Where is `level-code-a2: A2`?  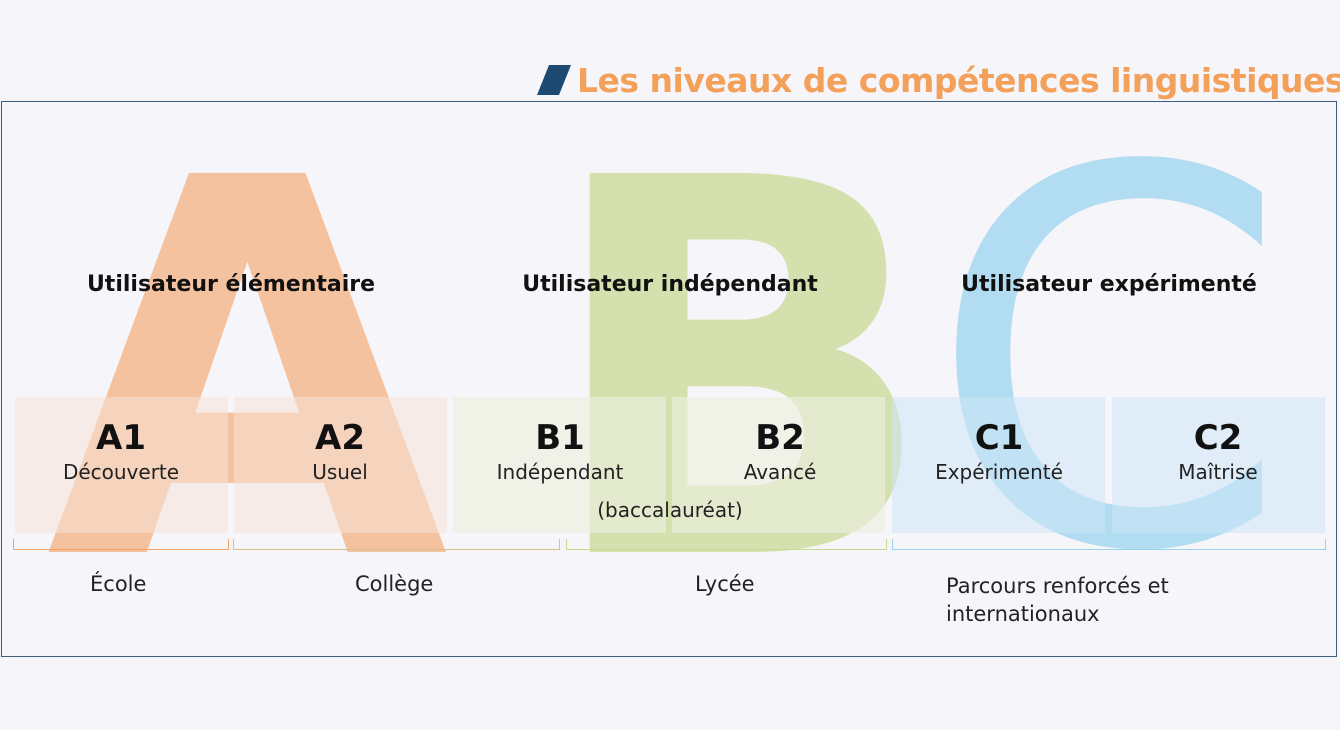
level-code-a2: A2 is located at coordinates (340, 438).